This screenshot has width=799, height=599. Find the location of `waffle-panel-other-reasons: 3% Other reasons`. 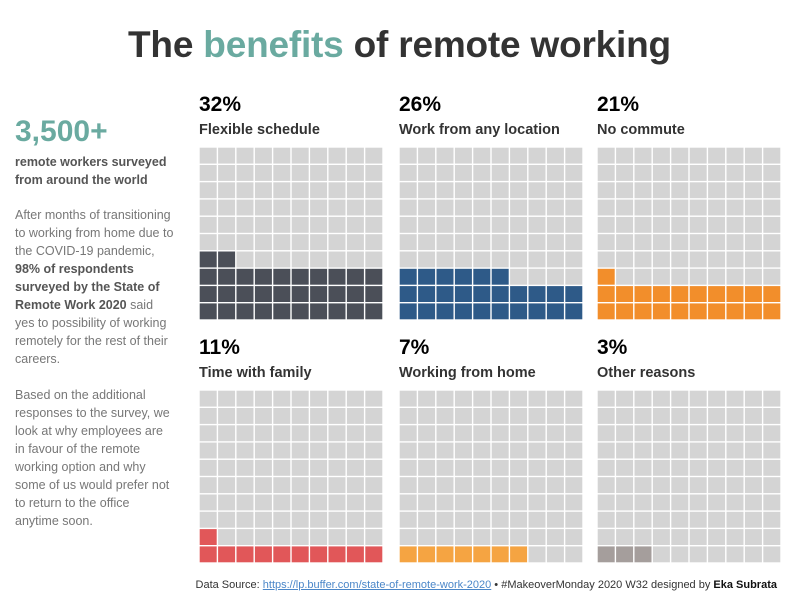

waffle-panel-other-reasons: 3% Other reasons is located at coordinates (689, 449).